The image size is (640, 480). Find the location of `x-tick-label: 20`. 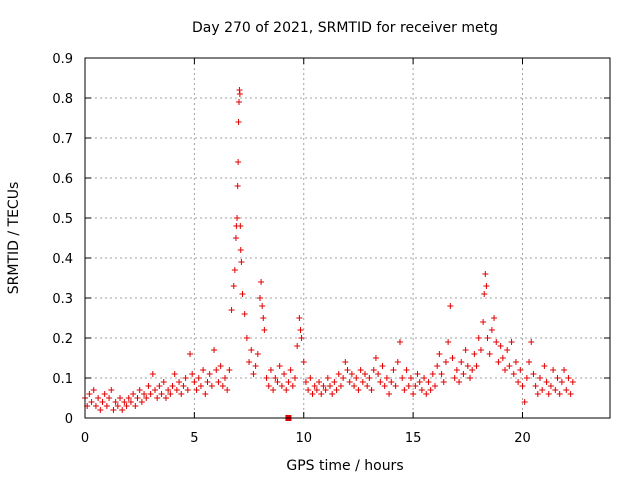

x-tick-label: 20 is located at coordinates (522, 438).